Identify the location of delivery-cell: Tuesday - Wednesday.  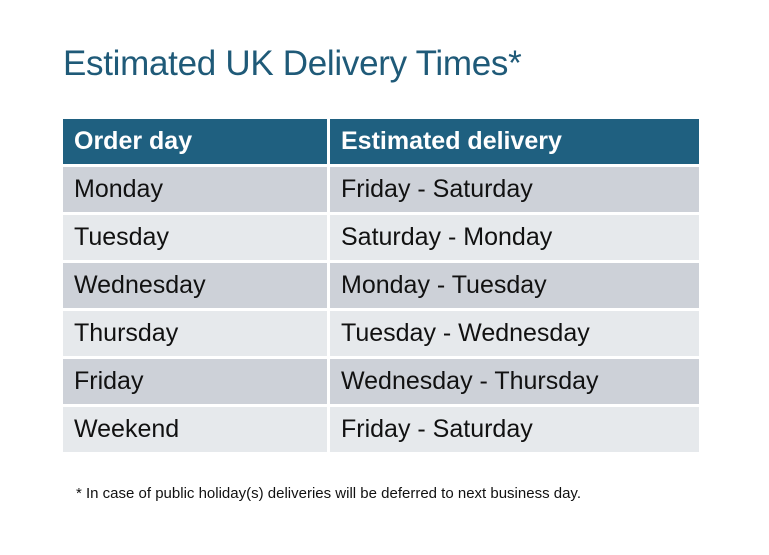
(514, 333).